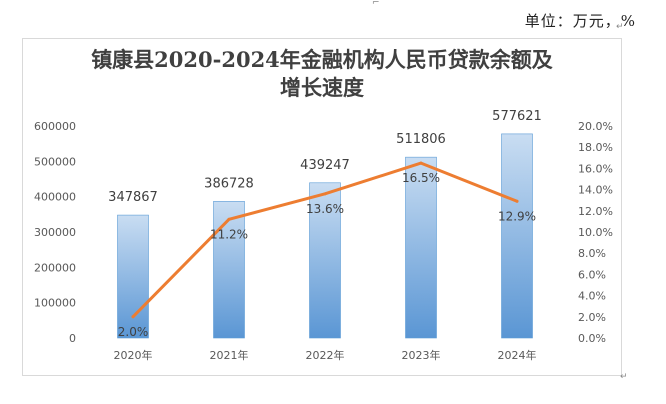 The width and height of the screenshot is (666, 404). What do you see at coordinates (421, 139) in the screenshot?
I see `bar-value-label: 511806` at bounding box center [421, 139].